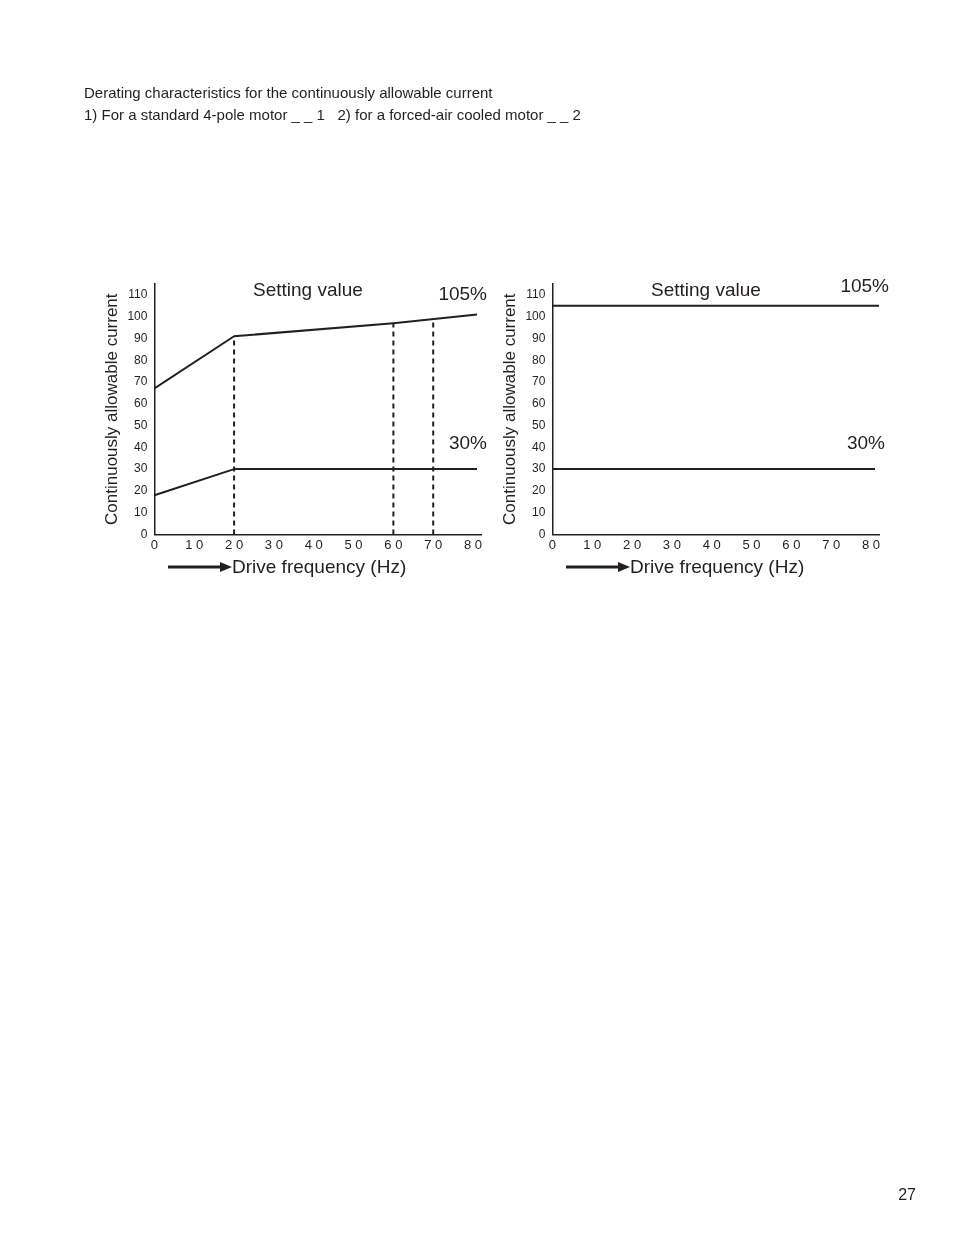 The image size is (954, 1235). Describe the element at coordinates (907, 1195) in the screenshot. I see `text: 27` at that location.